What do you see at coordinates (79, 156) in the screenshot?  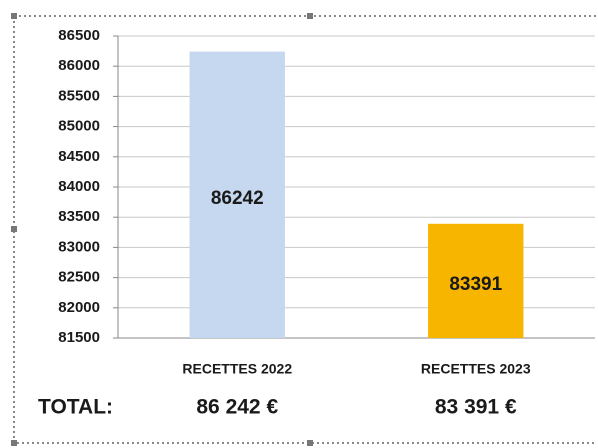 I see `y-tick-label: 84500` at bounding box center [79, 156].